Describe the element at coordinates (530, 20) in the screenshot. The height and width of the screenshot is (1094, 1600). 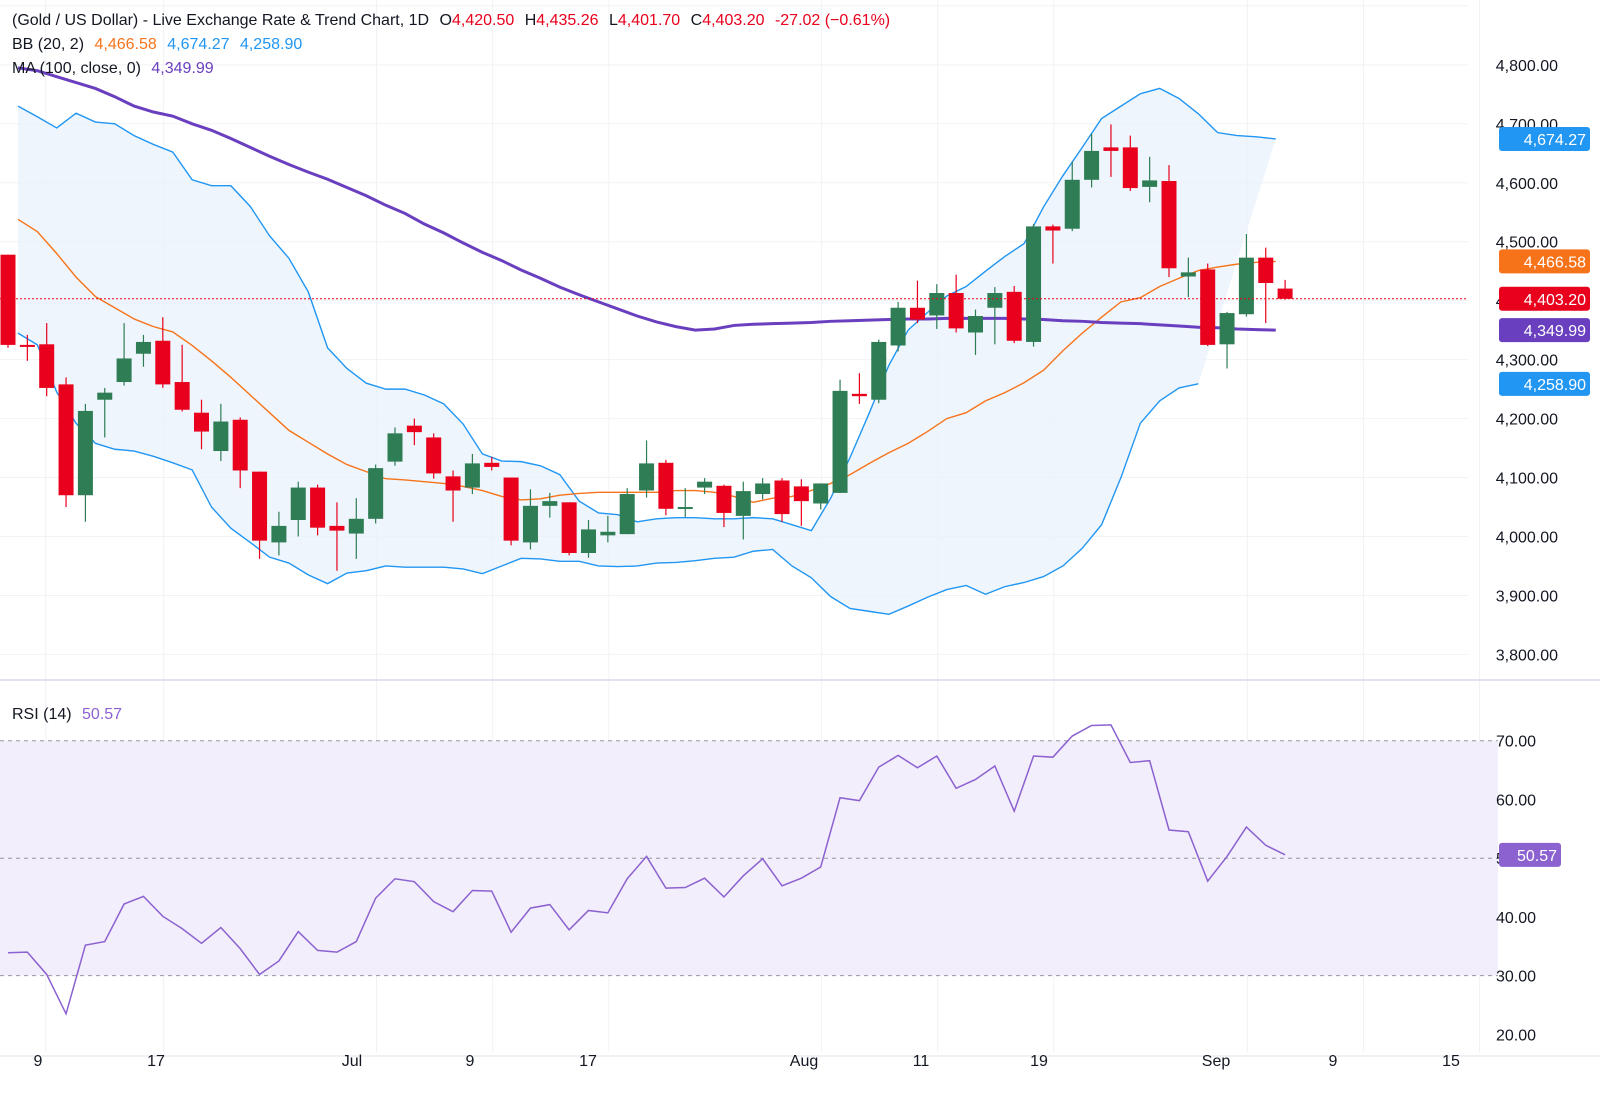
I see `high-label: H` at that location.